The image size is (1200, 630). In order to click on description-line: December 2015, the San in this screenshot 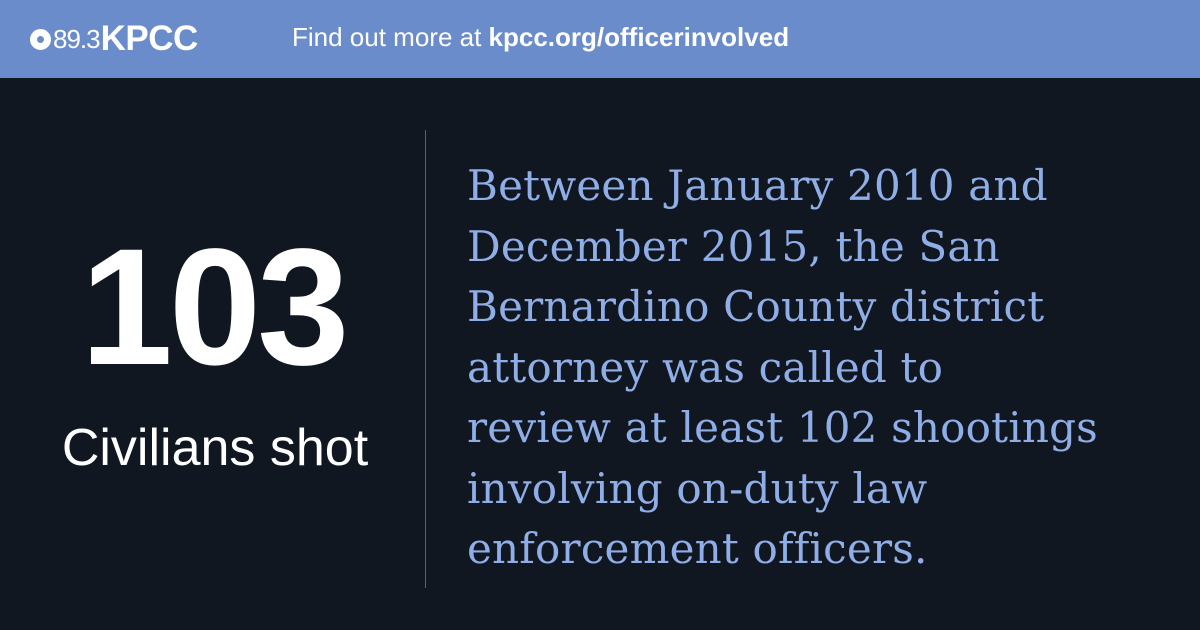, I will do `click(733, 246)`.